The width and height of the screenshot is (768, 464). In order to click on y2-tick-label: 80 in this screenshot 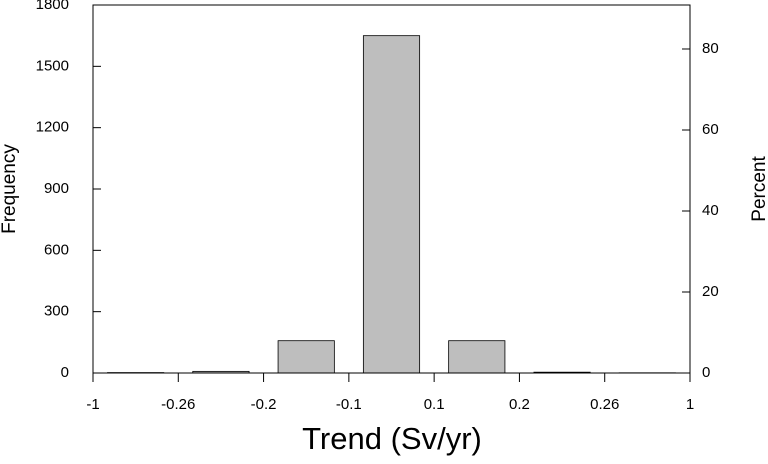, I will do `click(710, 48)`.